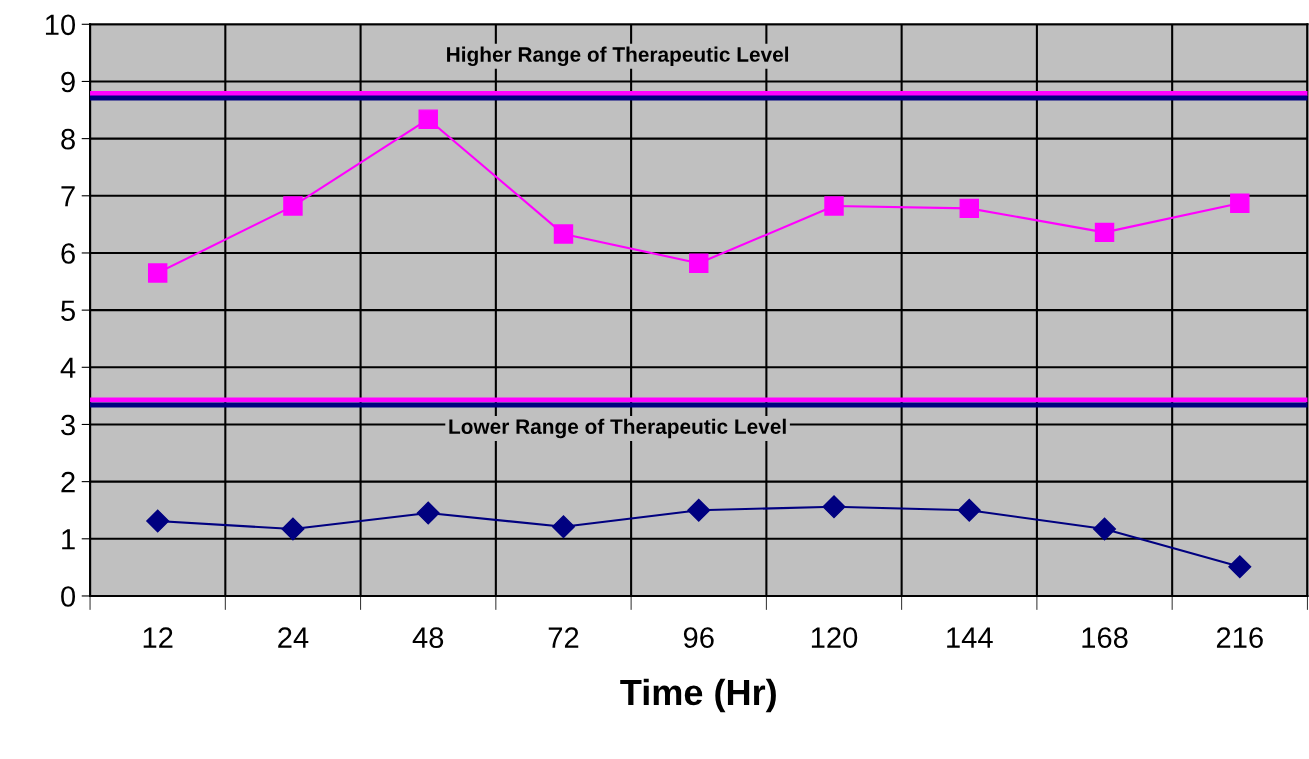 This screenshot has height=759, width=1309. What do you see at coordinates (68, 253) in the screenshot?
I see `y-tick-label: 6` at bounding box center [68, 253].